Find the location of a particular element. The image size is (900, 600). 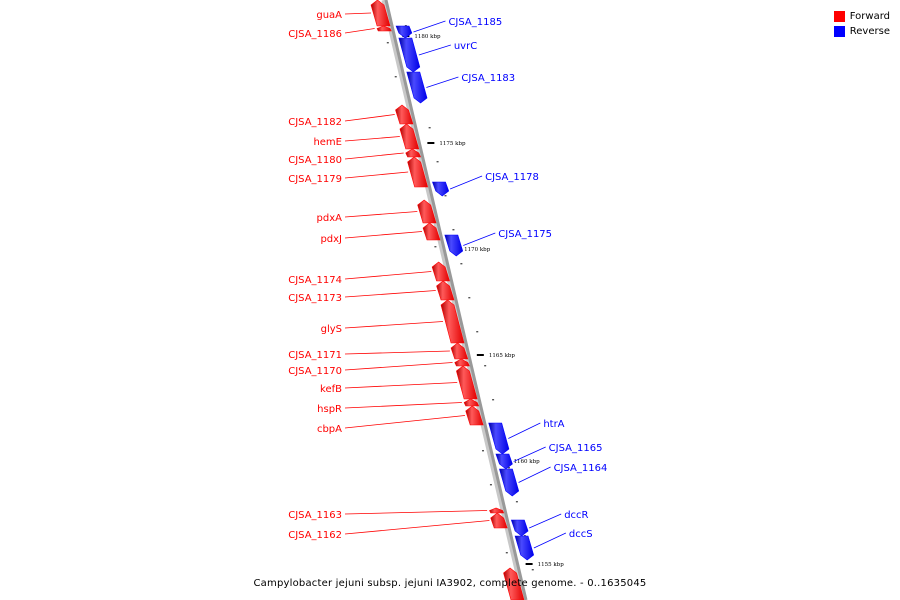

gene-label: CJSA_1183 is located at coordinates (488, 78).